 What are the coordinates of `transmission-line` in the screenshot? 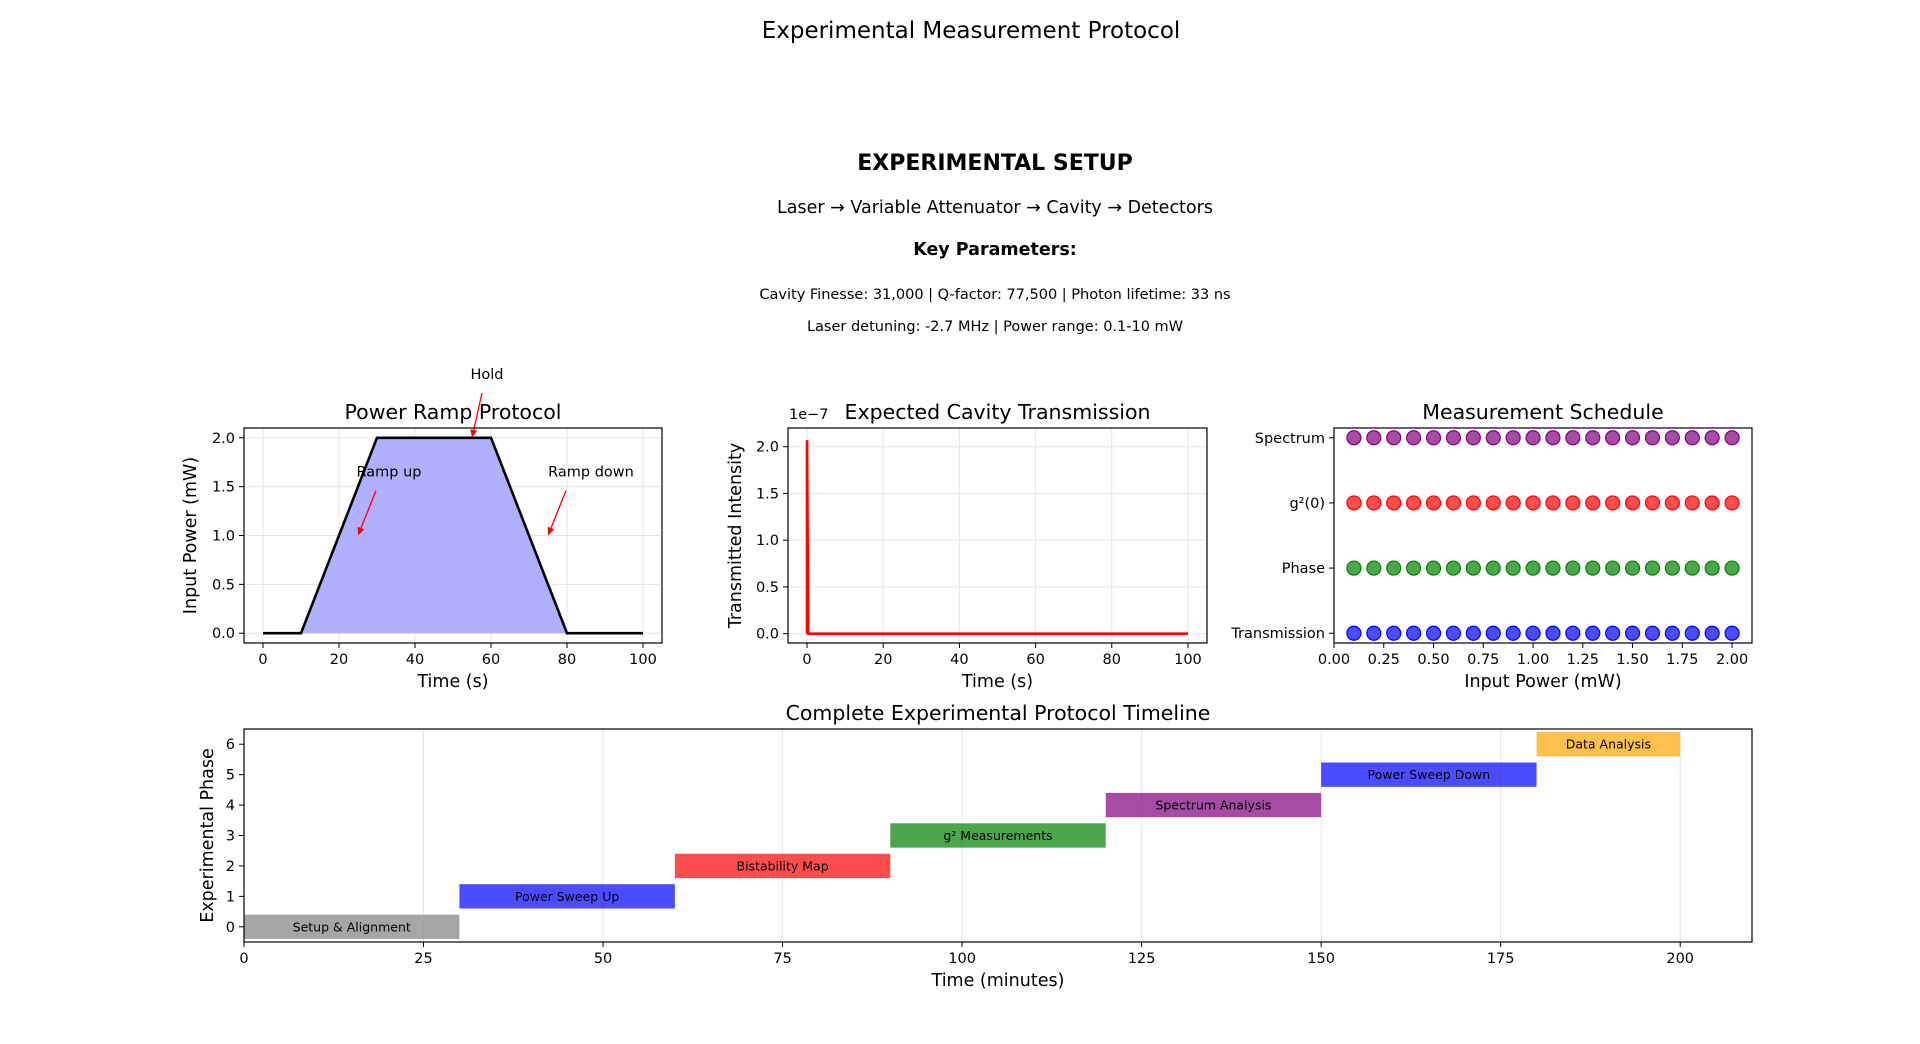 It's located at (996, 537).